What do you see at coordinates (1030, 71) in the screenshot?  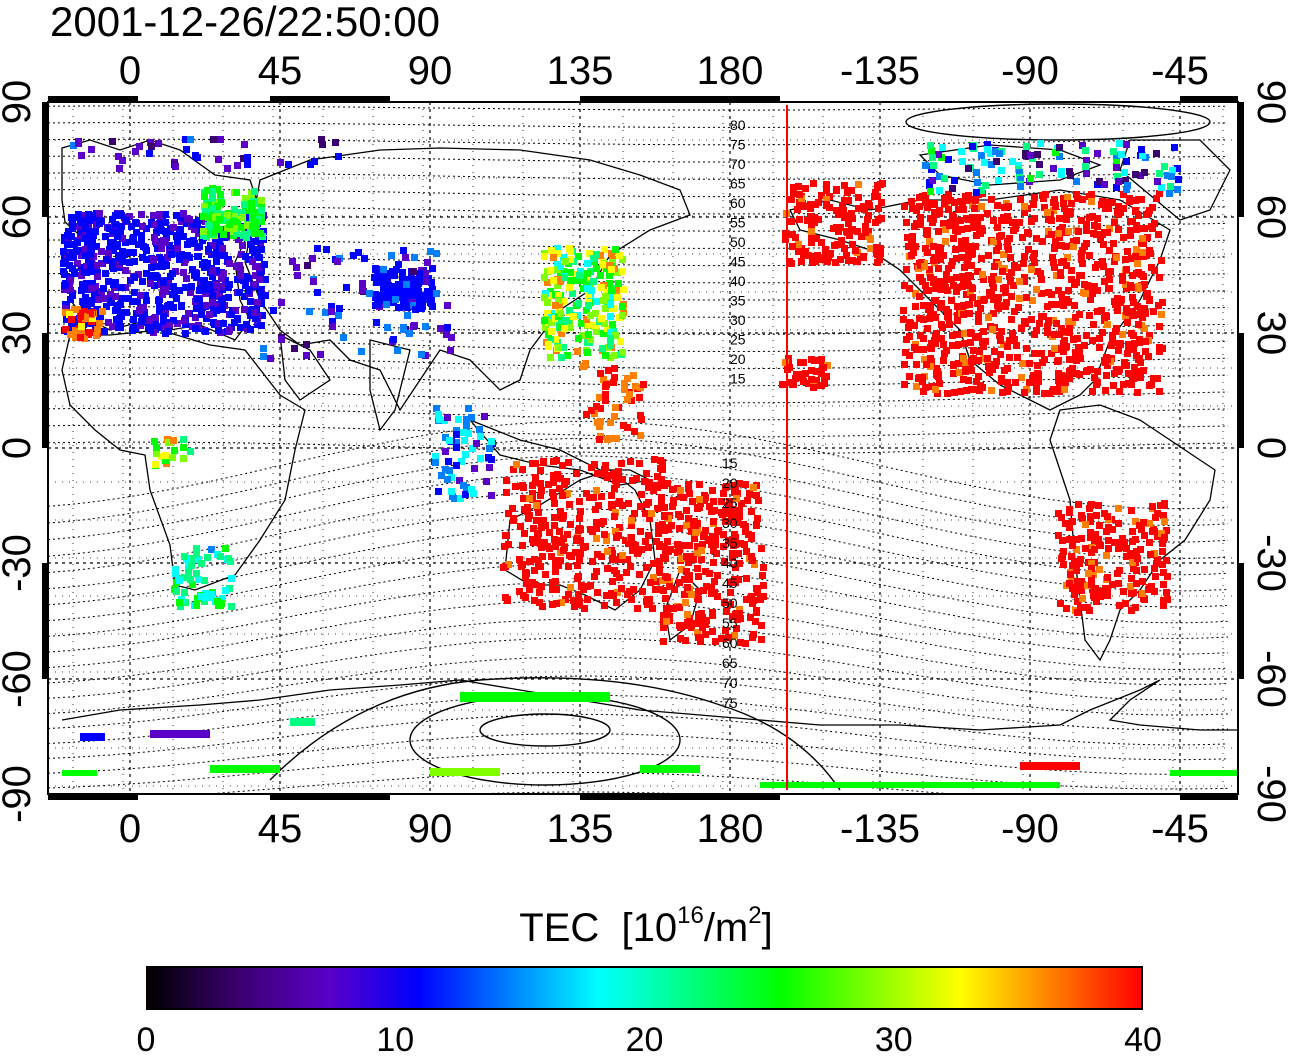 I see `longitude-label-top: -90` at bounding box center [1030, 71].